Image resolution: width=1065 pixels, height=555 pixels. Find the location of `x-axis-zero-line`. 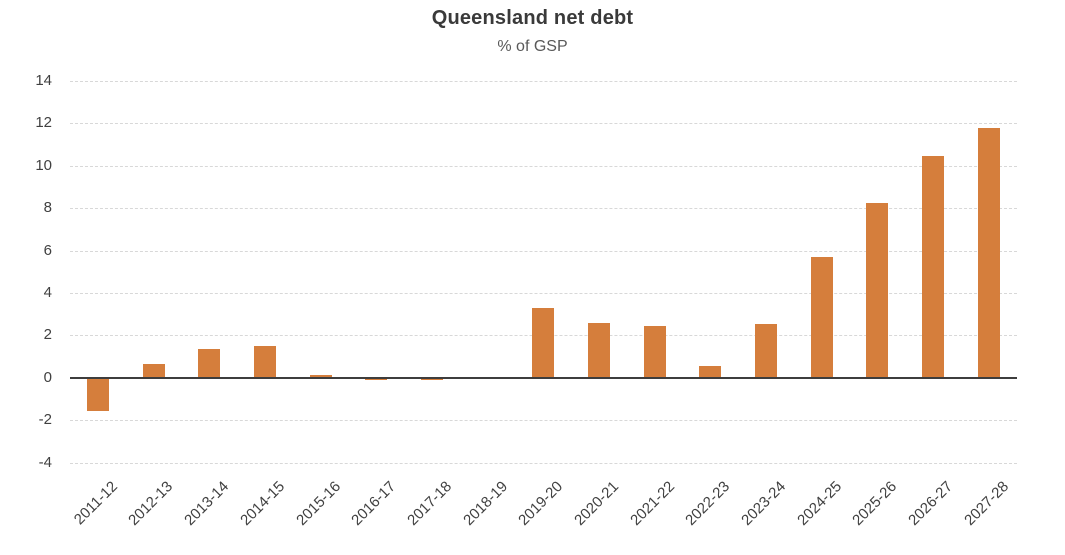

x-axis-zero-line is located at coordinates (543, 377).